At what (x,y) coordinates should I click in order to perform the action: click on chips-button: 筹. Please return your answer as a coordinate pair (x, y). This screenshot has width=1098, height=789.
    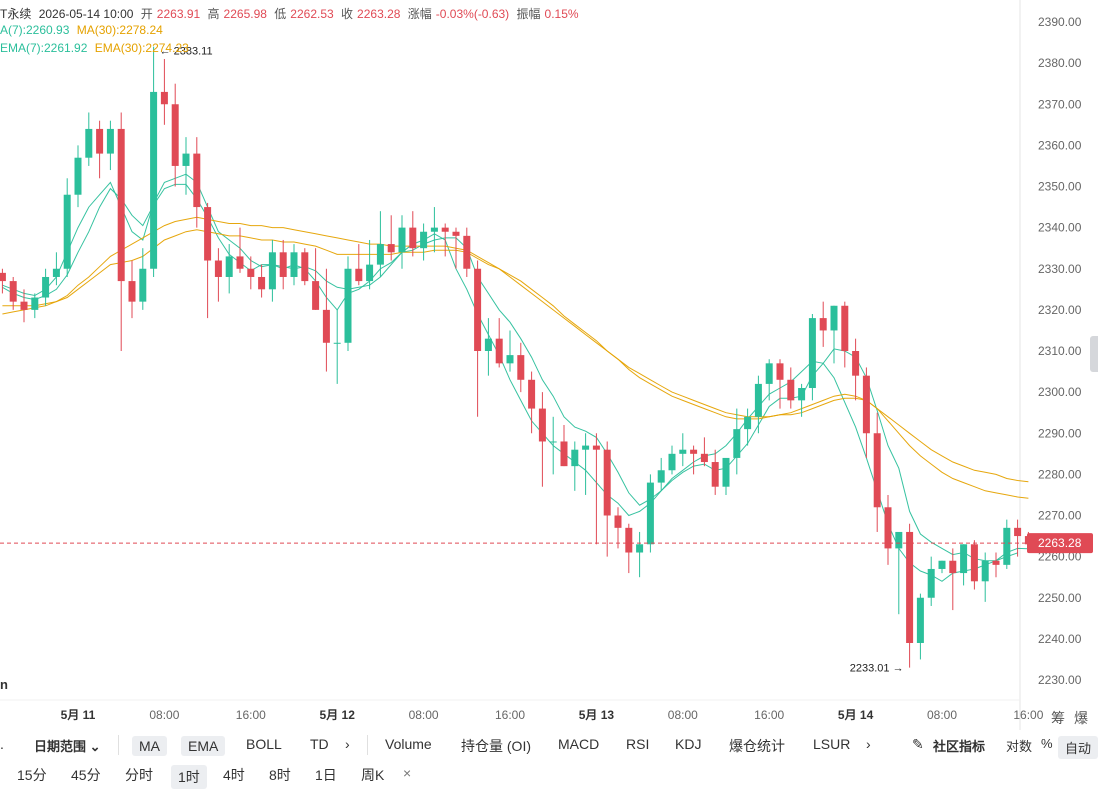
    Looking at the image, I should click on (1058, 718).